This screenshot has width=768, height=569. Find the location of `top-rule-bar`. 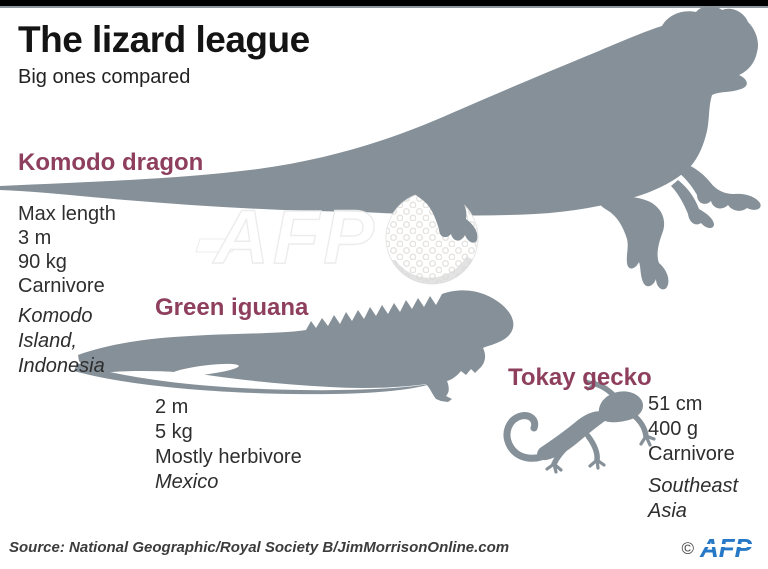

top-rule-bar is located at coordinates (384, 4).